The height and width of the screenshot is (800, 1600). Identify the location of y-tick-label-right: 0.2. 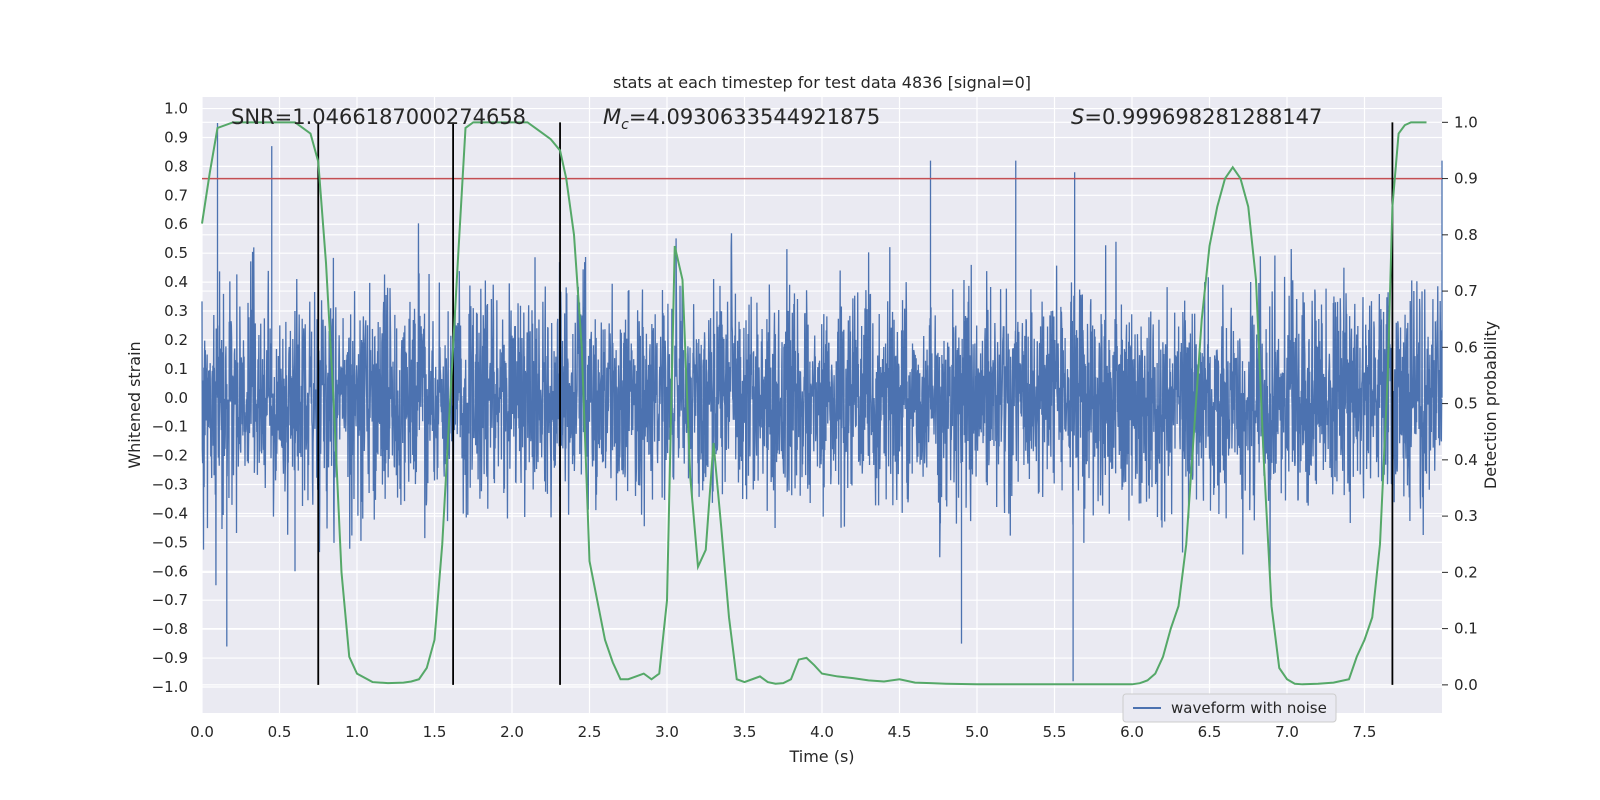
(1466, 572).